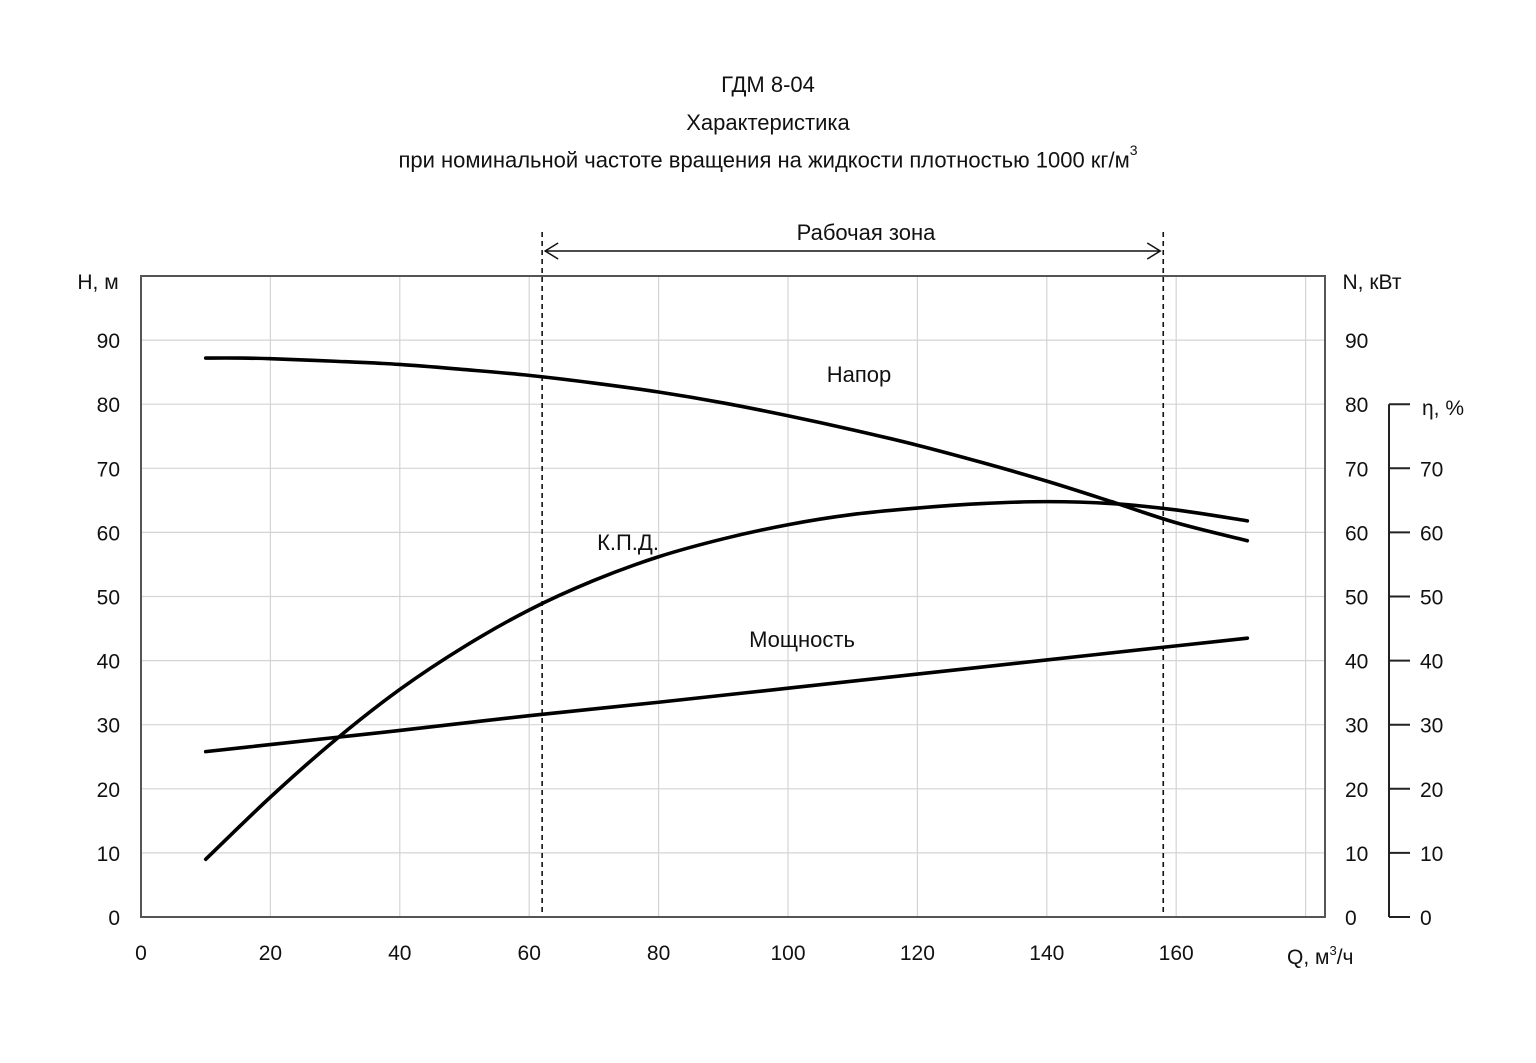  Describe the element at coordinates (1431, 790) in the screenshot. I see `eta-tick-label: 20` at that location.